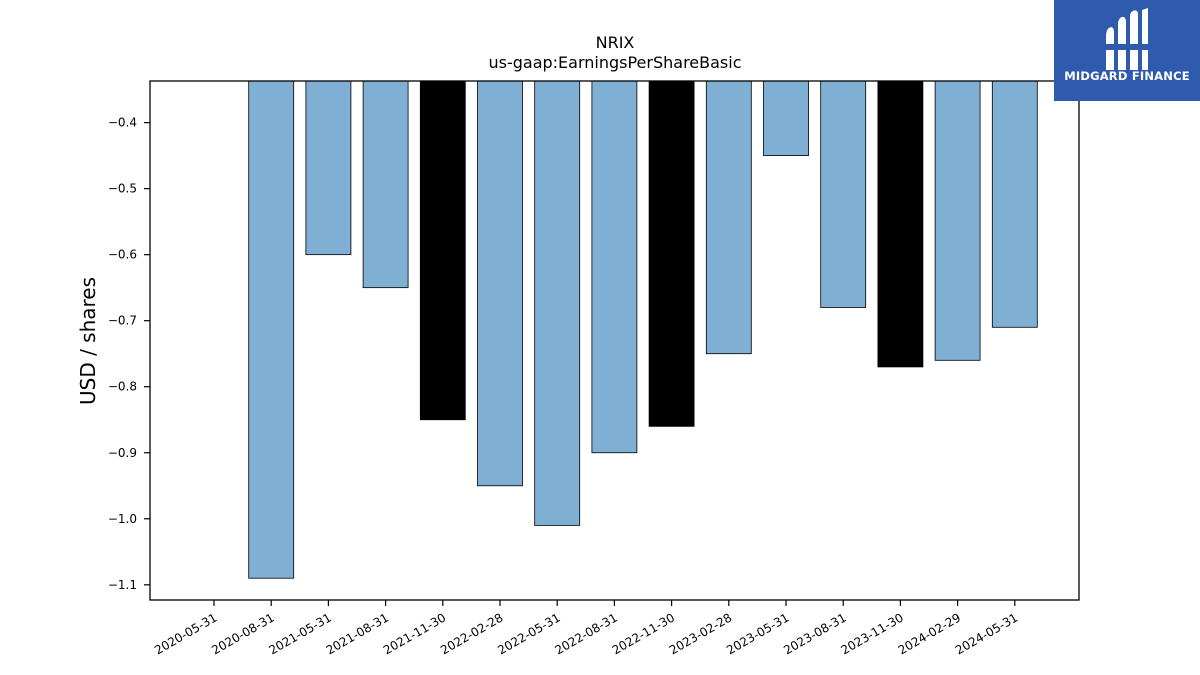  What do you see at coordinates (122, 255) in the screenshot?
I see `y-tick-label: −0.6` at bounding box center [122, 255].